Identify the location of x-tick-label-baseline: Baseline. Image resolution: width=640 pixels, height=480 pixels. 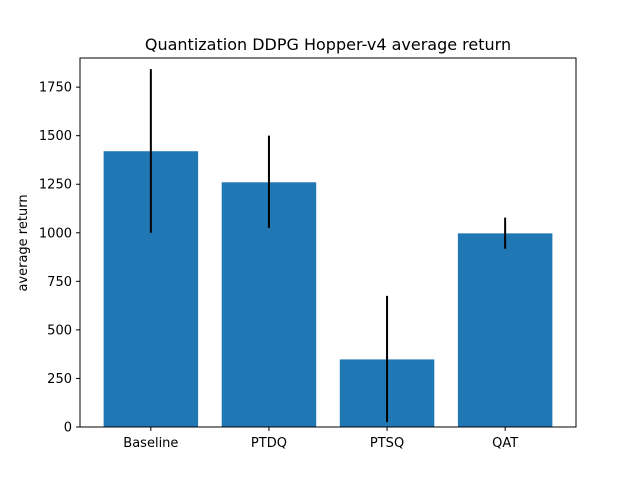
(150, 443).